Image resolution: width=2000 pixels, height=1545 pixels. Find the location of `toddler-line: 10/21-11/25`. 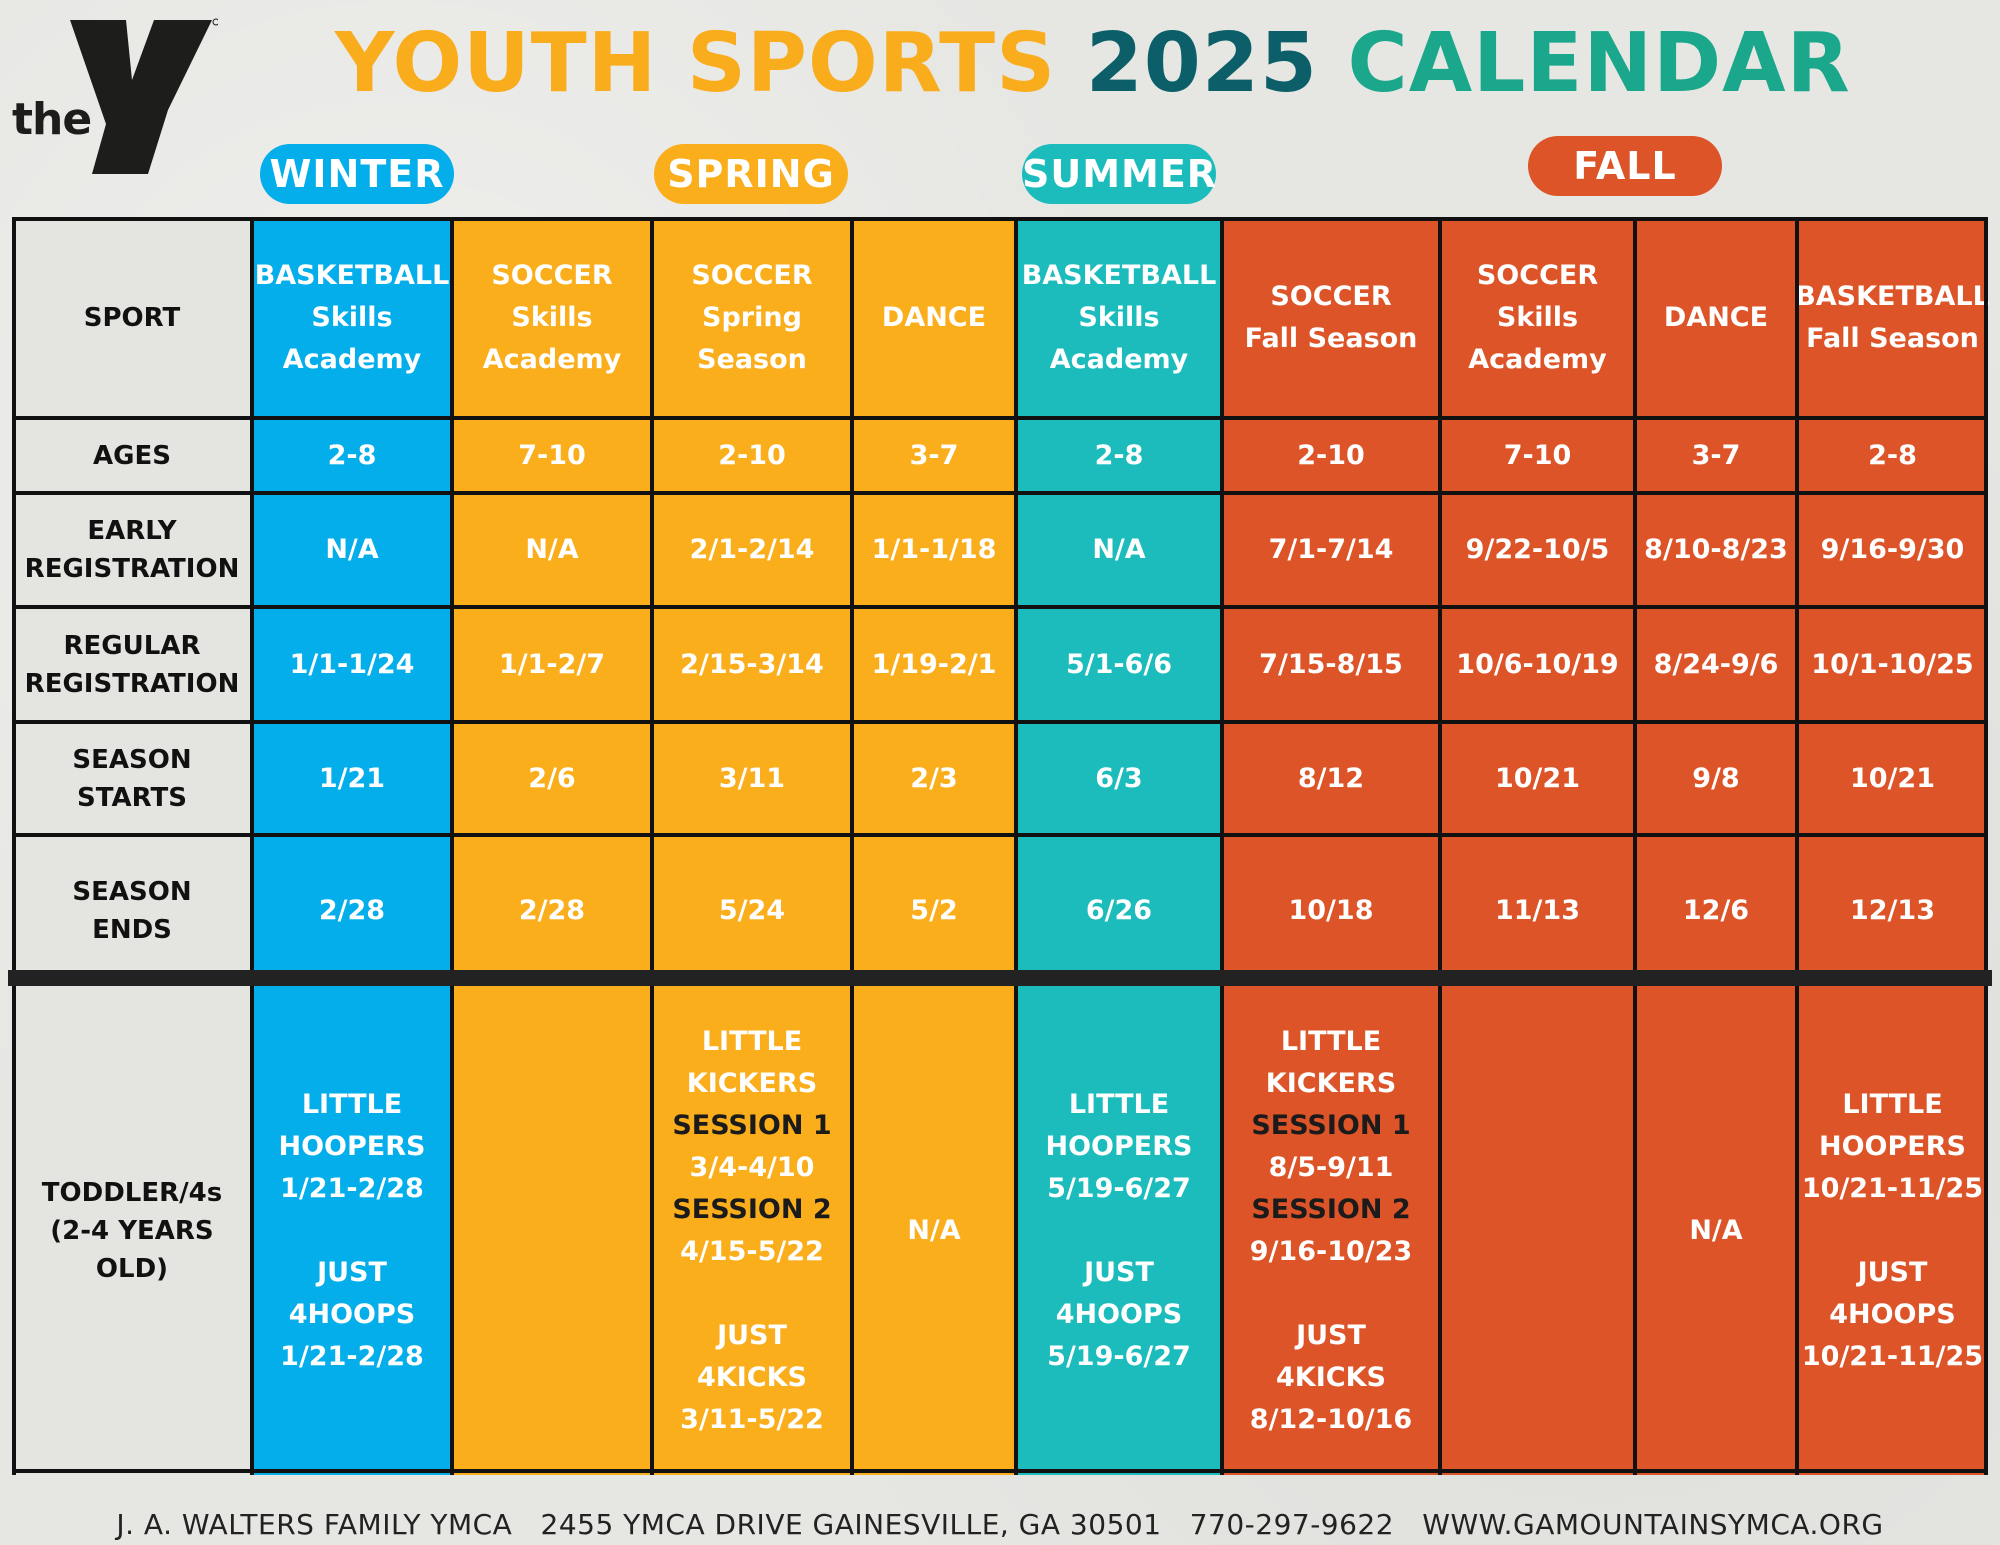

toddler-line: 10/21-11/25 is located at coordinates (1892, 1188).